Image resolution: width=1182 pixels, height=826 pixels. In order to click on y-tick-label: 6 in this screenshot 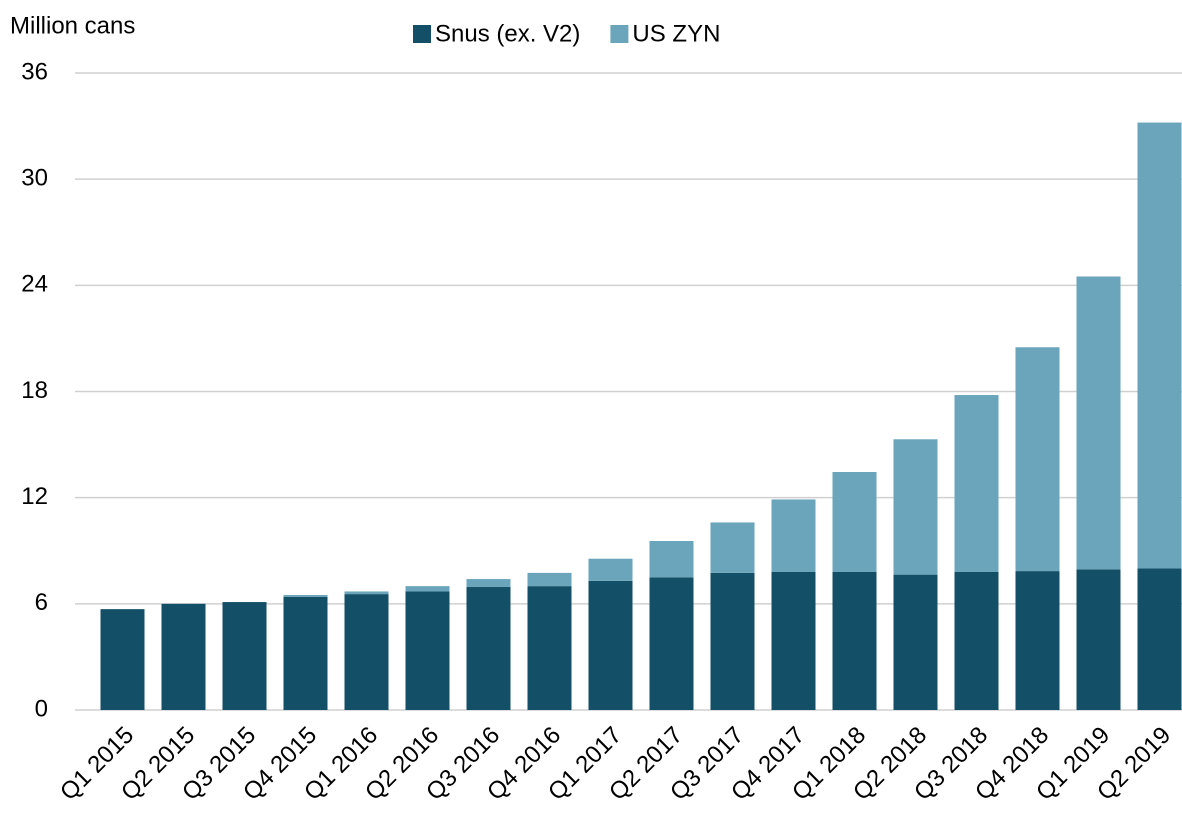, I will do `click(41, 602)`.